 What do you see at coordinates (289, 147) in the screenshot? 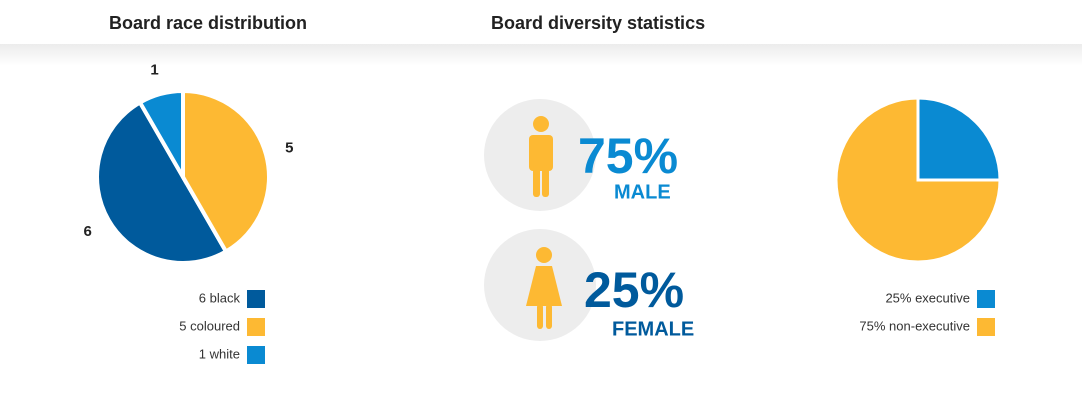
I see `data-label: 5` at bounding box center [289, 147].